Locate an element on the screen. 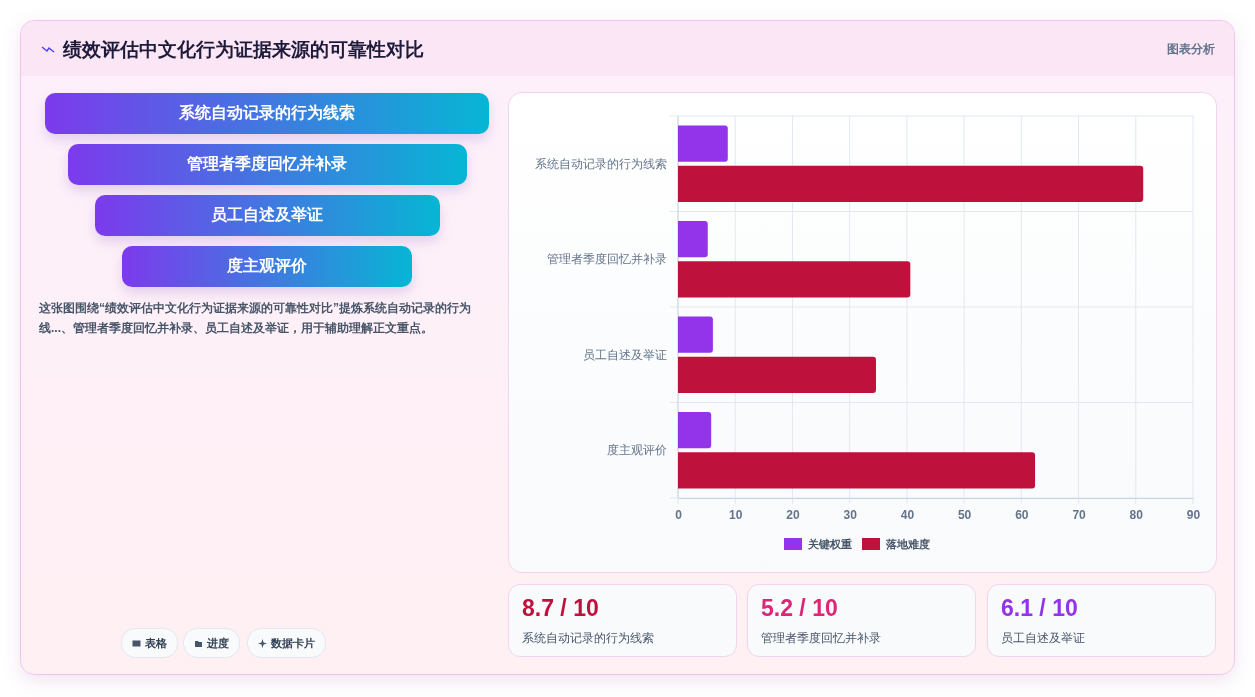 The height and width of the screenshot is (697, 1255). legend-label: 落地难度 is located at coordinates (907, 544).